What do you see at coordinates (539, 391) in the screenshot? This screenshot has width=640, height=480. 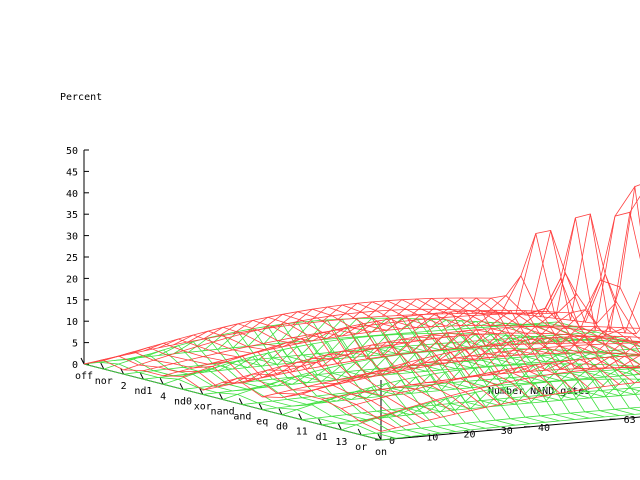 I see `y-axis-label: Number NAND gates` at bounding box center [539, 391].